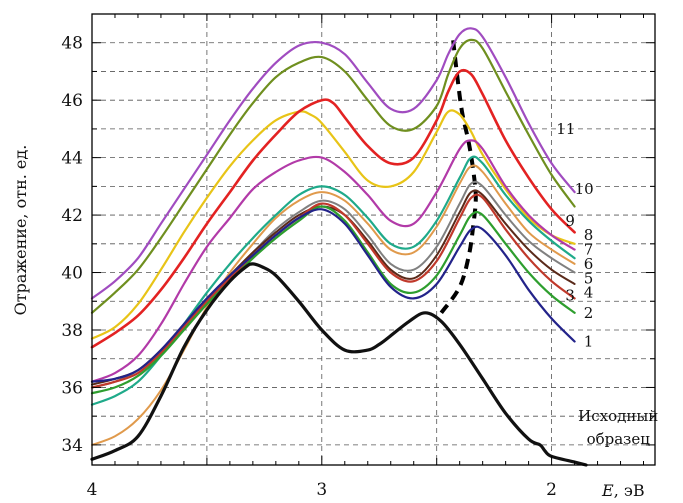  I want to click on x-tick-label: 3, so click(321, 490).